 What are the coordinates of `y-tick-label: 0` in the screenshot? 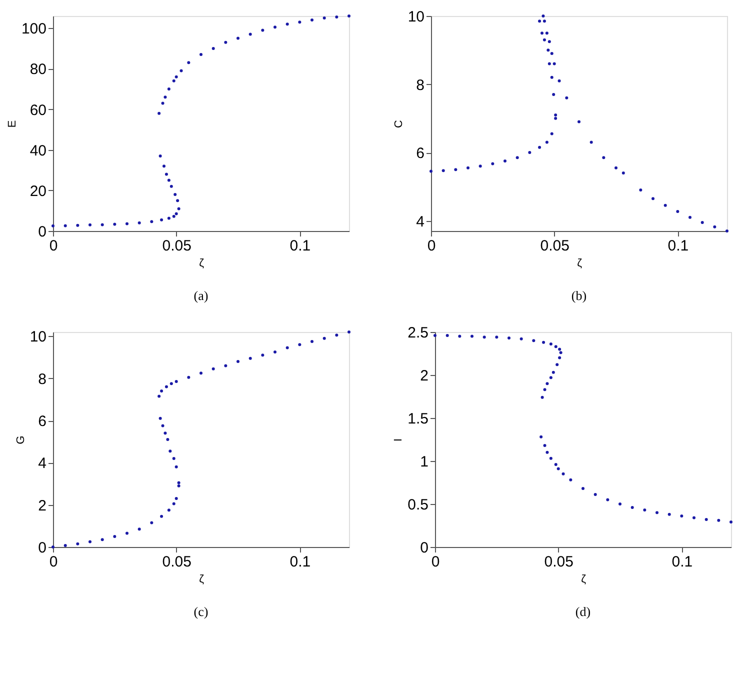 It's located at (42, 548).